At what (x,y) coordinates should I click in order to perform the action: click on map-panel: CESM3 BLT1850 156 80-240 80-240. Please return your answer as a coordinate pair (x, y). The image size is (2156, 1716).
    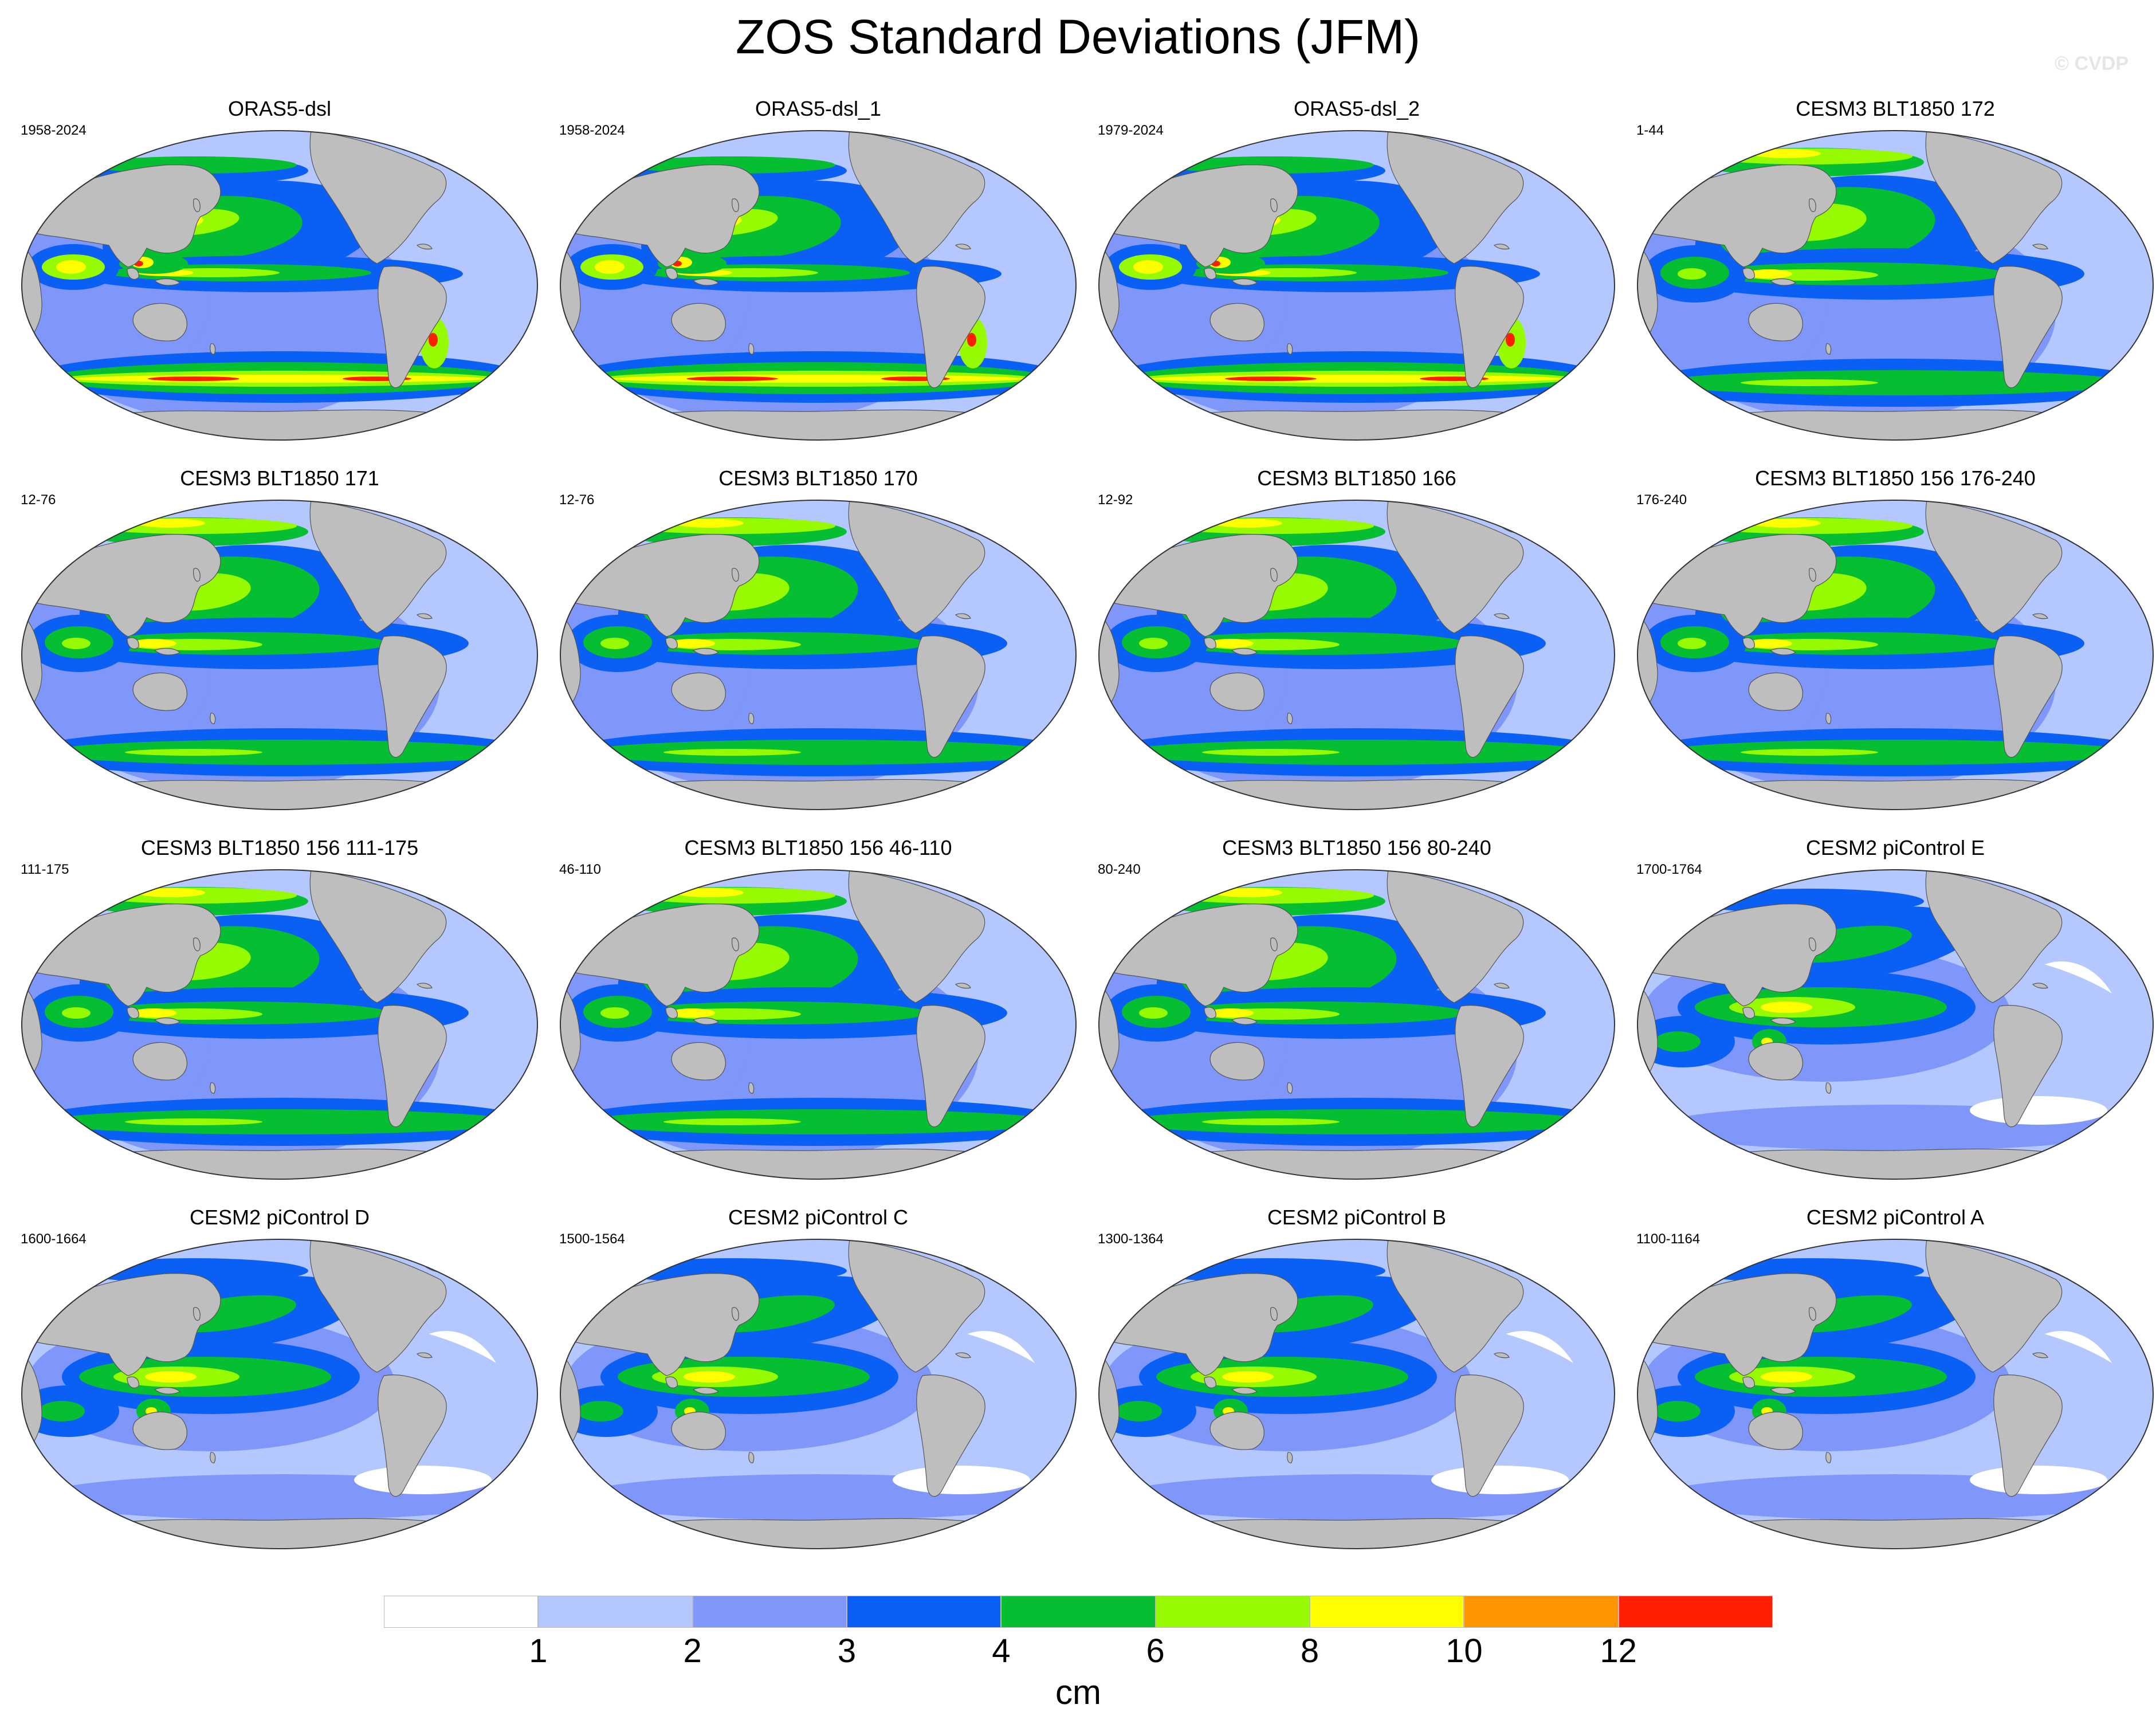
    Looking at the image, I should click on (1356, 1014).